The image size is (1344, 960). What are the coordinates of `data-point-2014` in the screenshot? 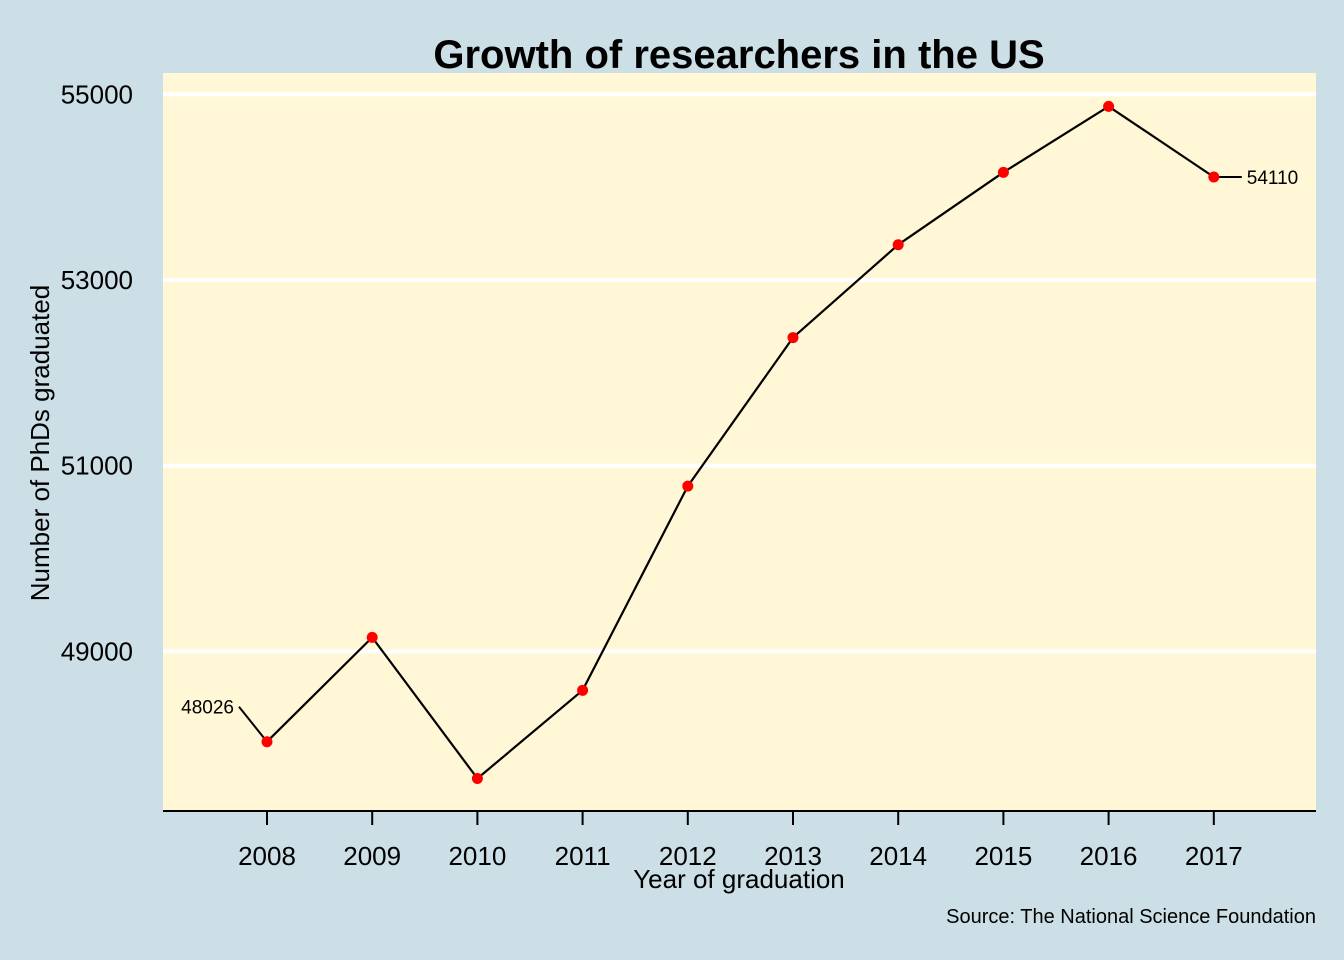 It's located at (898, 245).